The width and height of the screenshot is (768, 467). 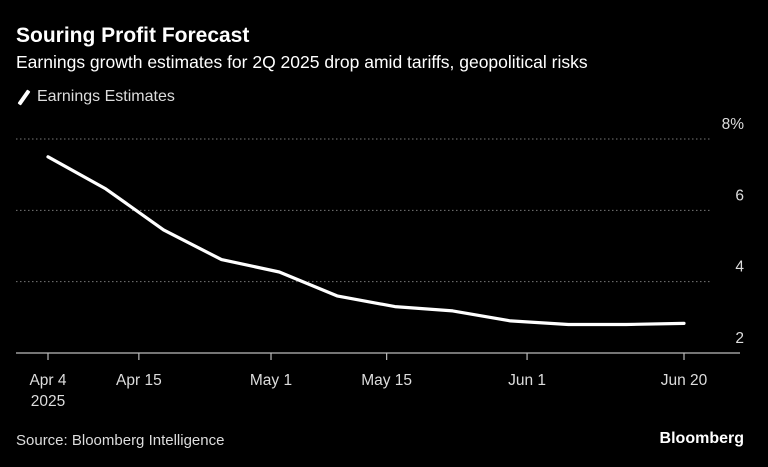 I want to click on x-tick-label: May 15, so click(x=386, y=380).